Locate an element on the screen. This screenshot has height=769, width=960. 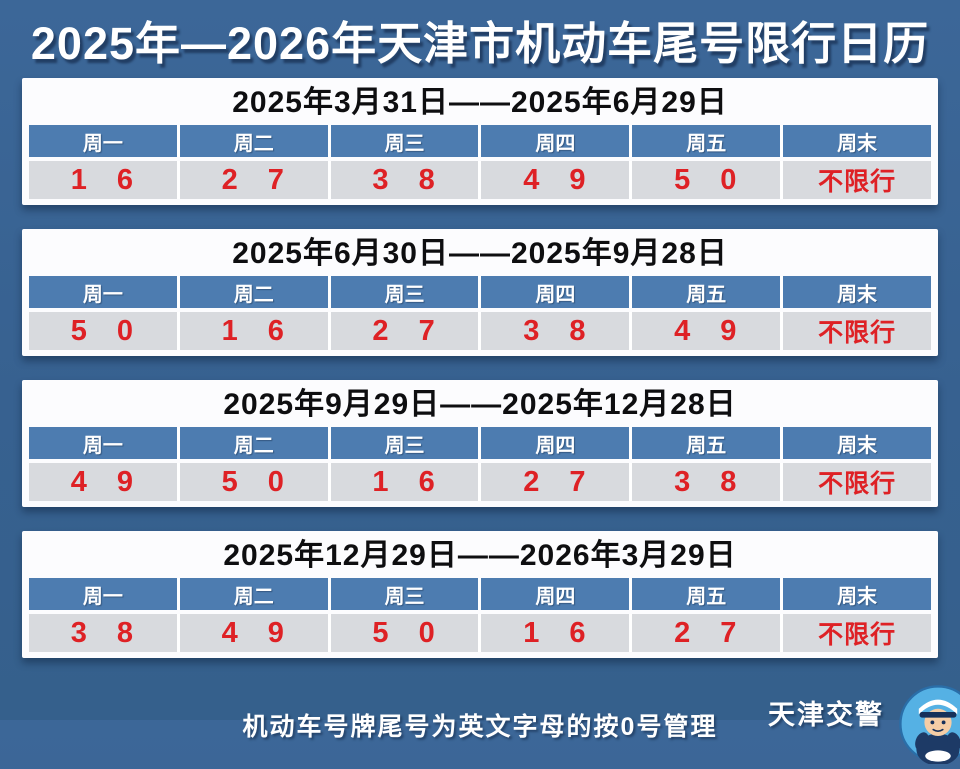
page-title: 2025年—2026年天津市机动车尾号限行日历 is located at coordinates (480, 43).